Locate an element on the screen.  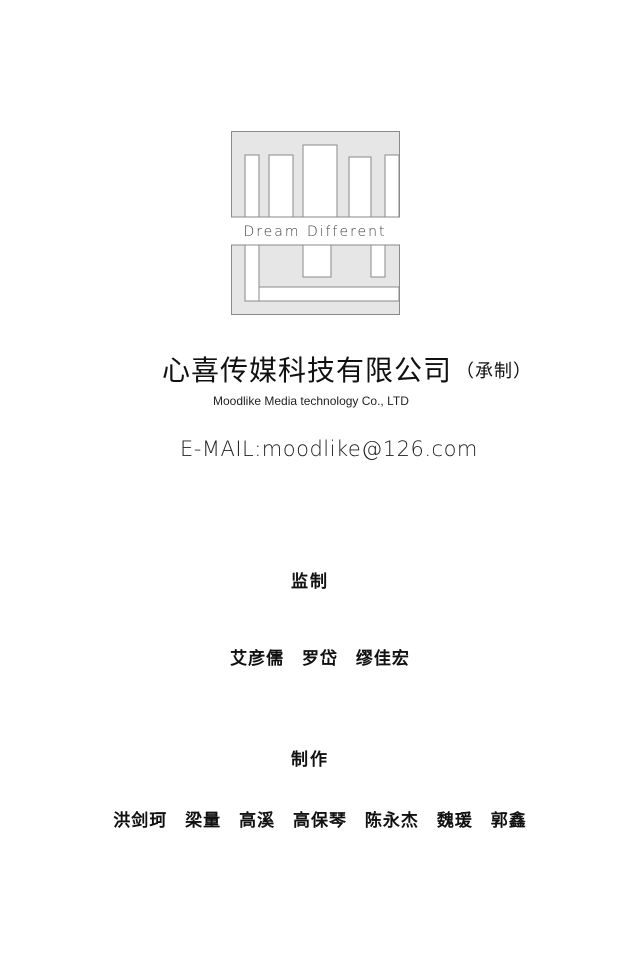
producer-name: 陈永杰 is located at coordinates (391, 821).